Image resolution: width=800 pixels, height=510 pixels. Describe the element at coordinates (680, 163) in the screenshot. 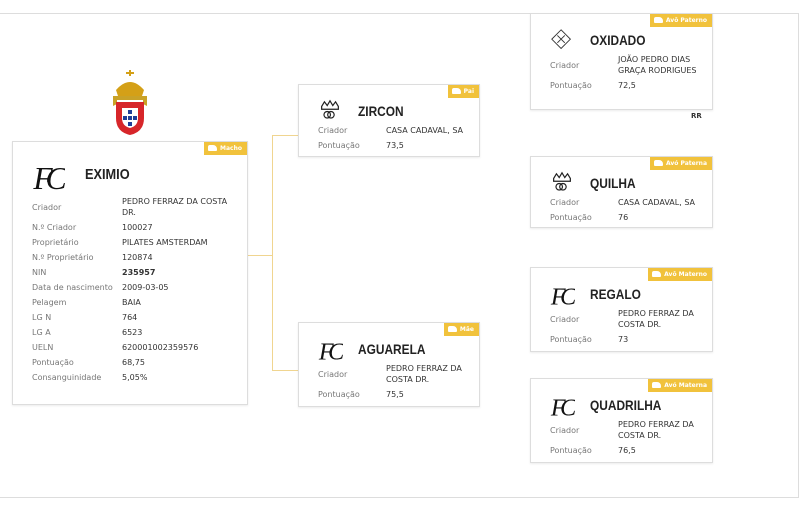

I see `sex-badge: Avó Paterna` at that location.